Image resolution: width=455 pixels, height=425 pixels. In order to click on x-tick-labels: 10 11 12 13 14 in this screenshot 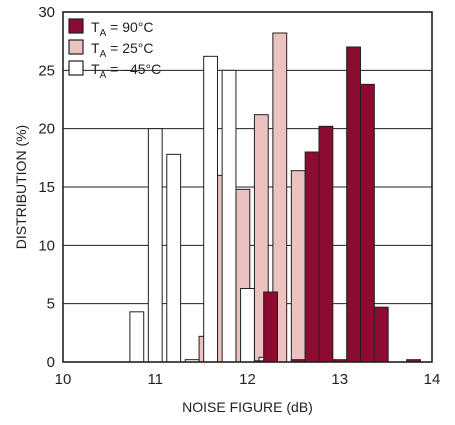, I will do `click(248, 379)`.